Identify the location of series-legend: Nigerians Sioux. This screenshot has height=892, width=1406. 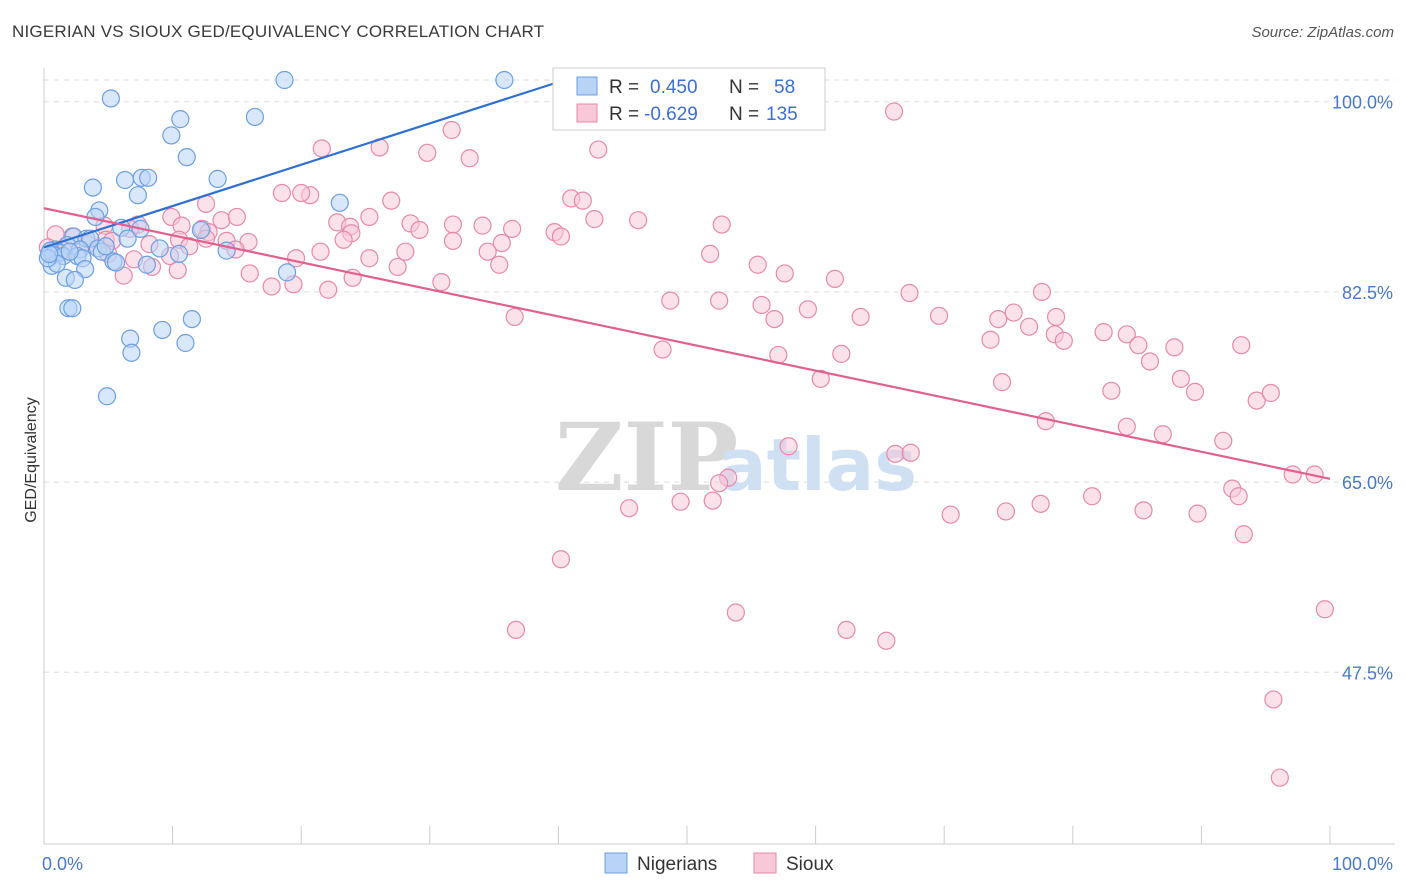
(719, 863).